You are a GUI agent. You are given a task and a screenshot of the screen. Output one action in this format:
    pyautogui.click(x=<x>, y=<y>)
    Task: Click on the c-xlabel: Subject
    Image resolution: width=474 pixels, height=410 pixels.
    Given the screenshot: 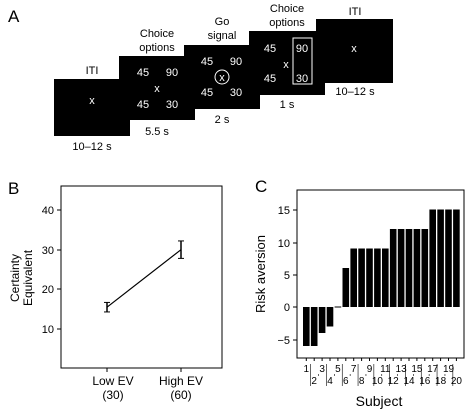 What is the action you would take?
    pyautogui.click(x=379, y=401)
    